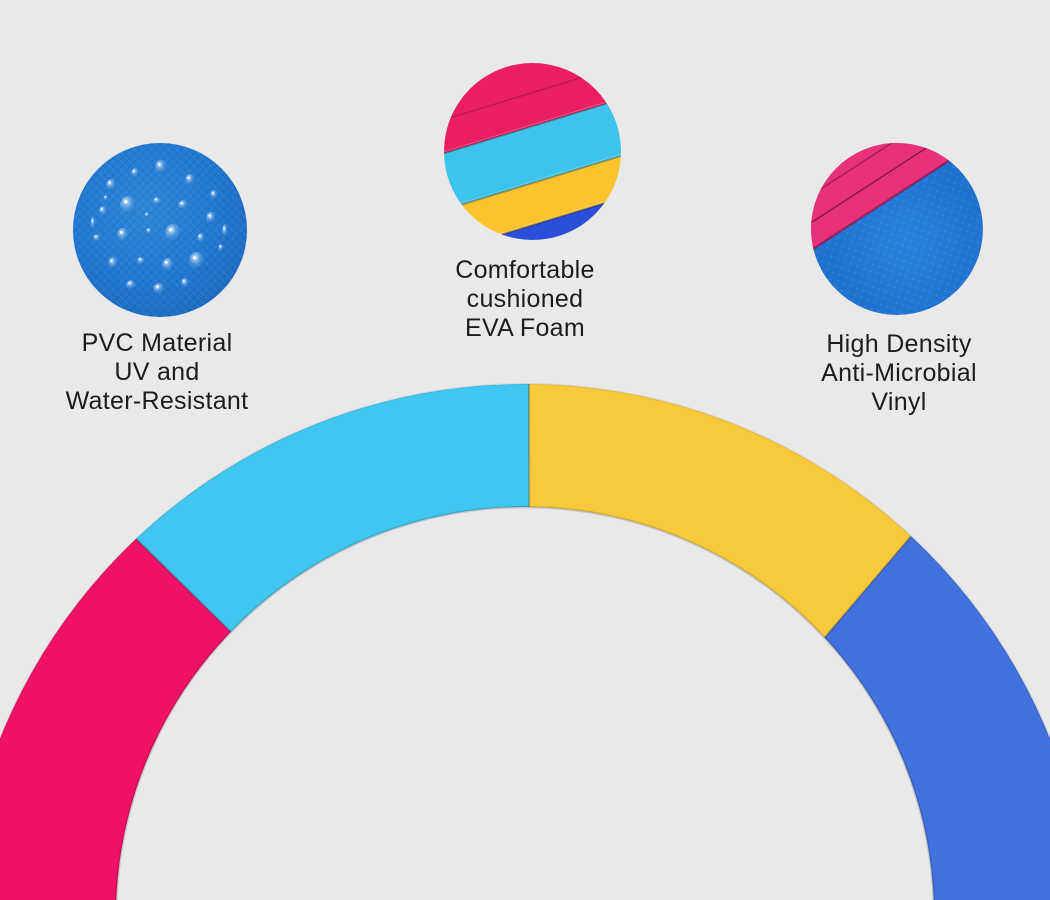  I want to click on foam-layer-pink, so click(532, 121).